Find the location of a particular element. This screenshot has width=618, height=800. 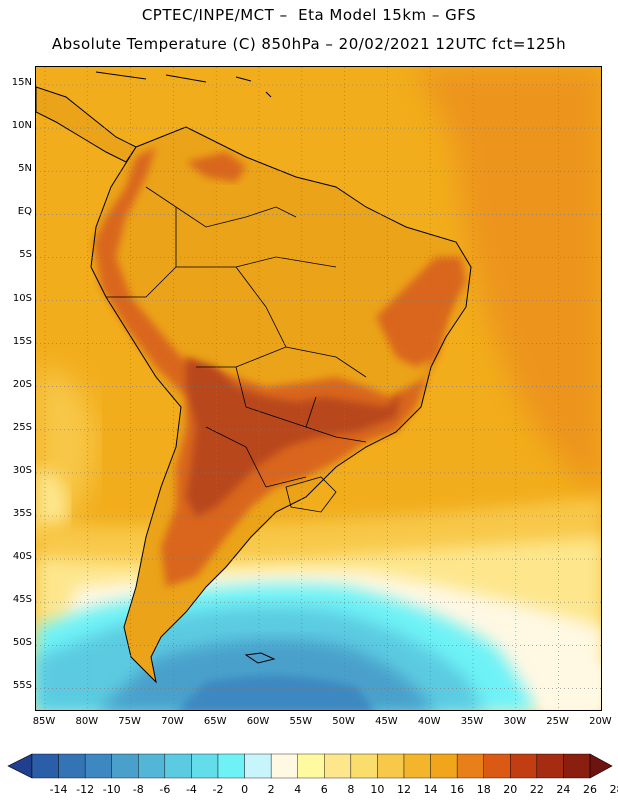

pacific-pale-zone-inner is located at coordinates (52, 502).